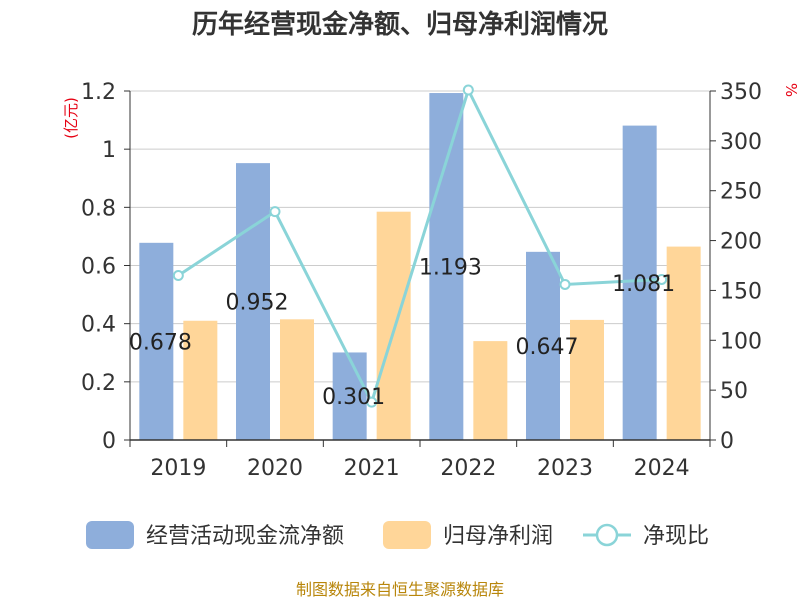 The image size is (800, 600). I want to click on x-tick-label: 2019, so click(178, 468).